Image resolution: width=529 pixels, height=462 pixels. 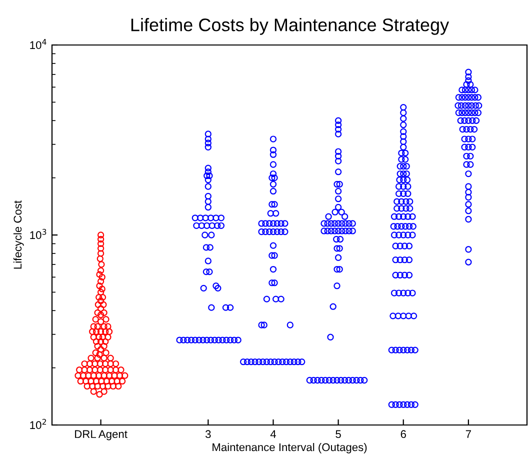 What do you see at coordinates (38, 234) in the screenshot?
I see `y-tick-label: 10$^{3}$` at bounding box center [38, 234].